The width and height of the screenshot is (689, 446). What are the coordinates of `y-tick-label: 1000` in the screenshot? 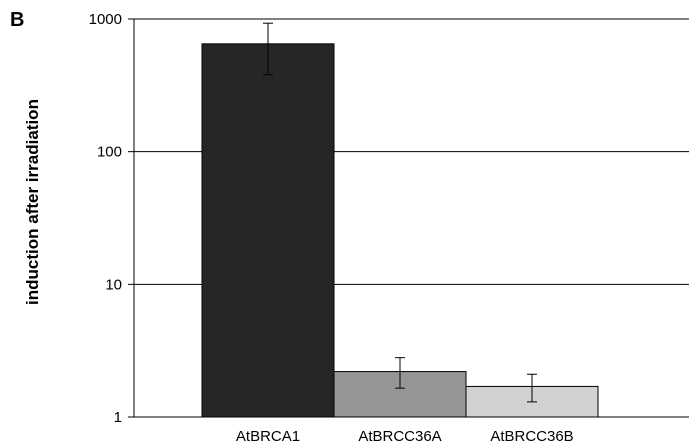 It's located at (105, 19).